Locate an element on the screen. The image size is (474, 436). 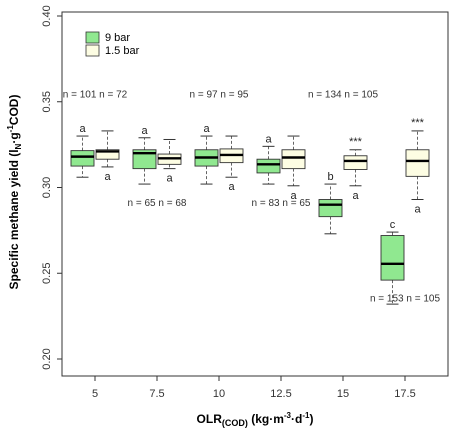
x-tick-label-0: 5 is located at coordinates (95, 394).